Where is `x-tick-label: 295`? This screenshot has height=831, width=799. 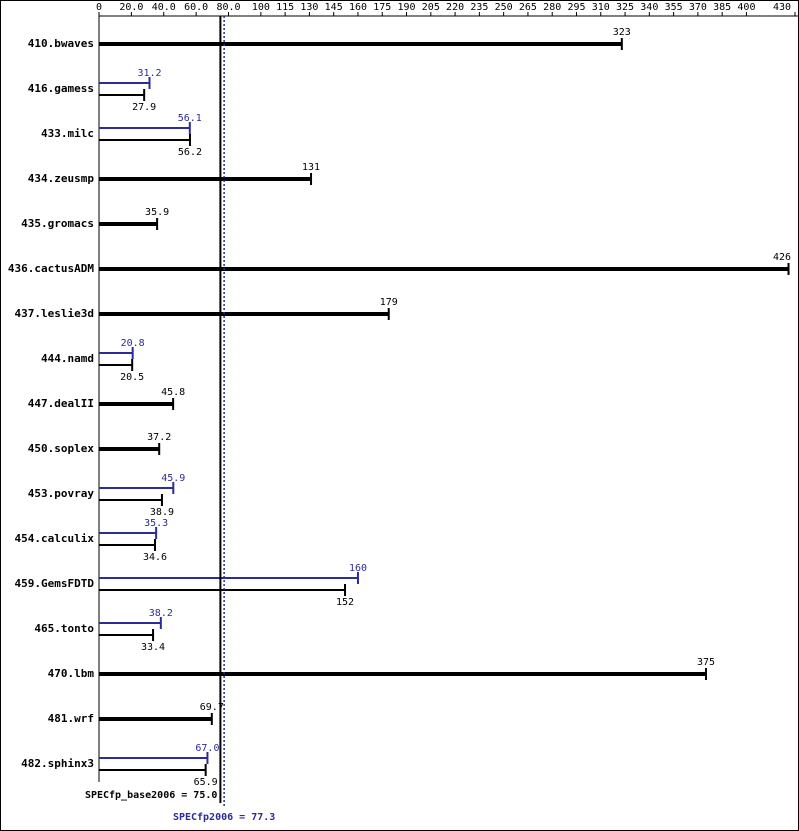
x-tick-label: 295 is located at coordinates (576, 7).